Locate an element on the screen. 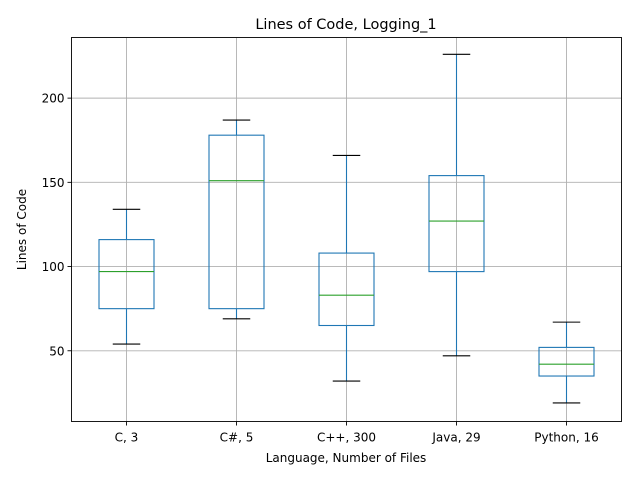 Image resolution: width=640 pixels, height=480 pixels. x-axis-label: Language, Number of Files is located at coordinates (346, 458).